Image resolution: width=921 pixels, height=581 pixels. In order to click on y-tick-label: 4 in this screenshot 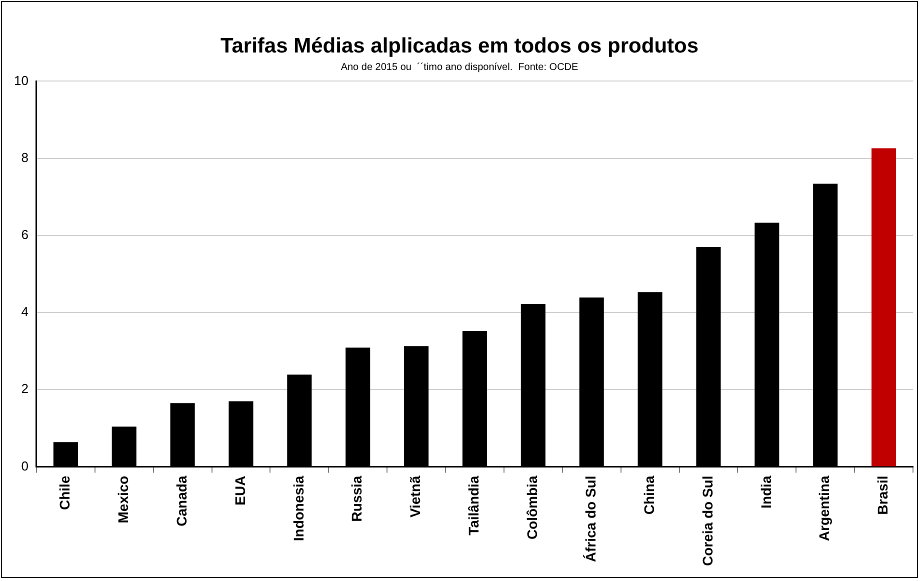, I will do `click(24, 312)`.